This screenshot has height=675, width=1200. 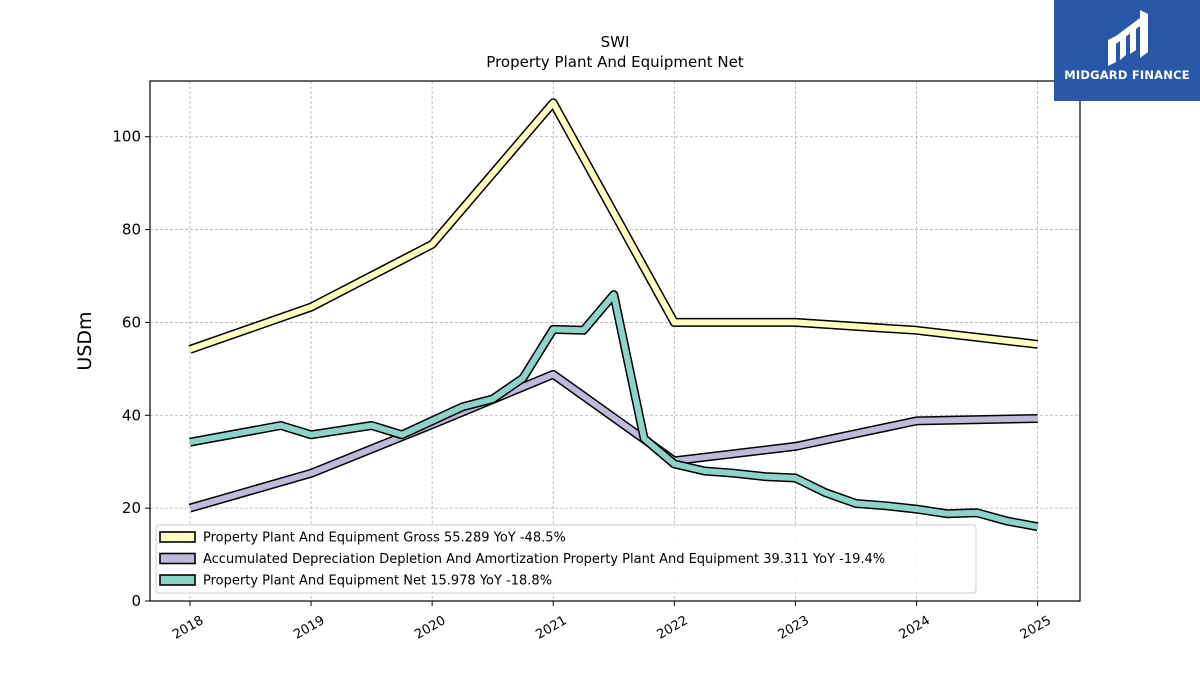 I want to click on legend-box, so click(x=566, y=559).